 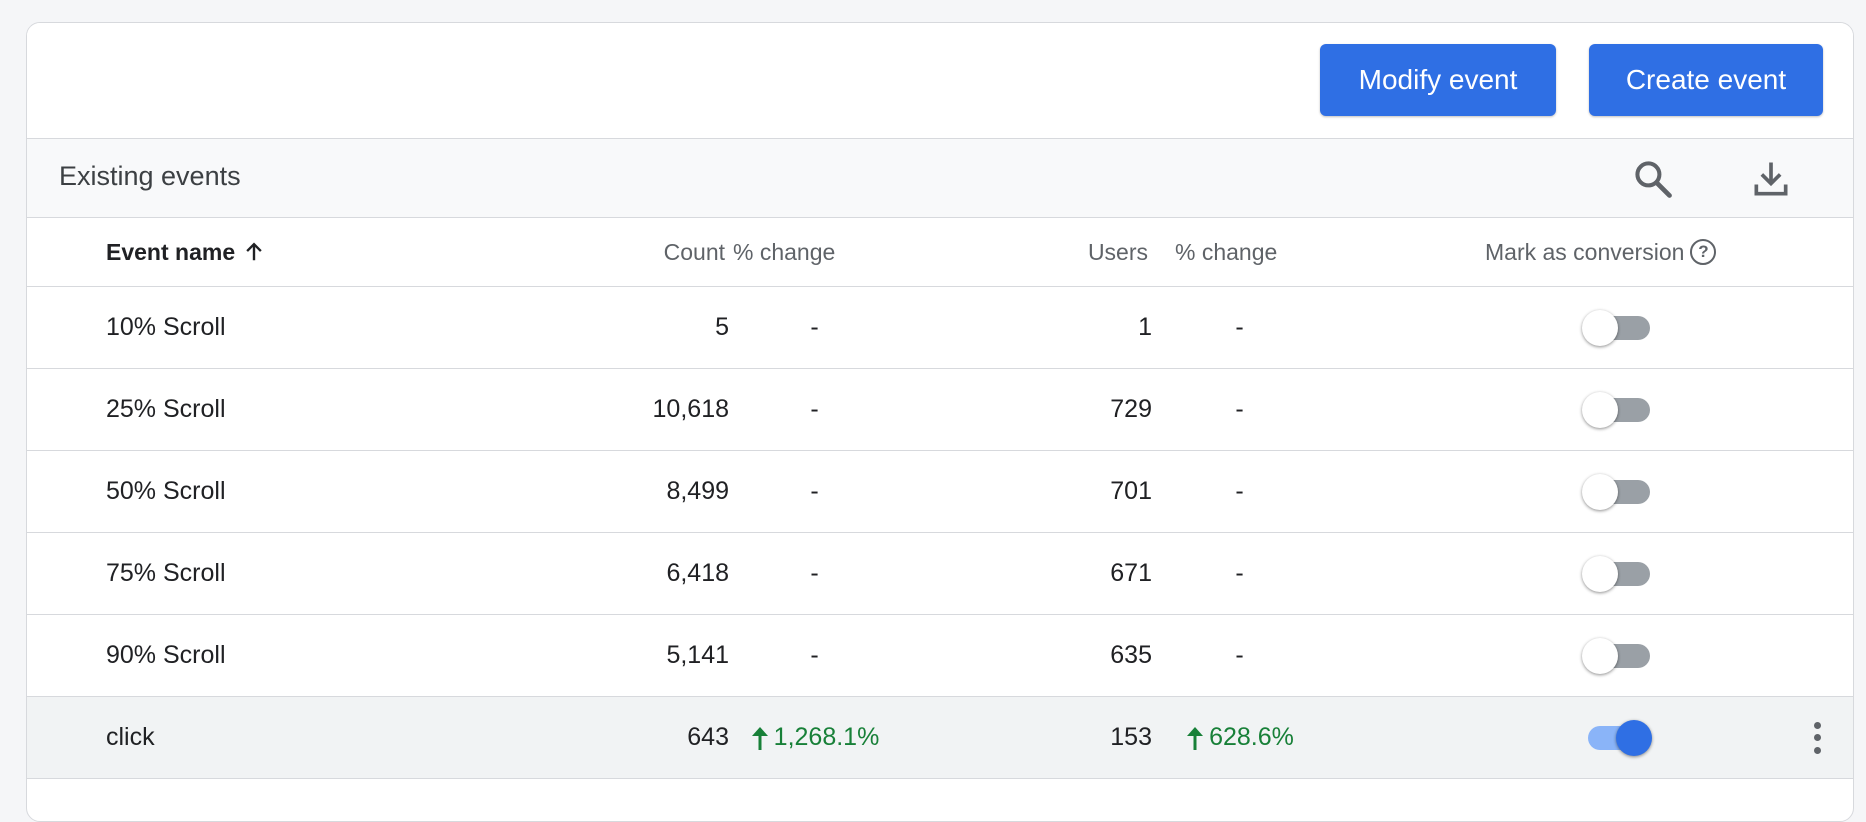 I want to click on count-change-value: 1,268.1%, so click(x=815, y=737).